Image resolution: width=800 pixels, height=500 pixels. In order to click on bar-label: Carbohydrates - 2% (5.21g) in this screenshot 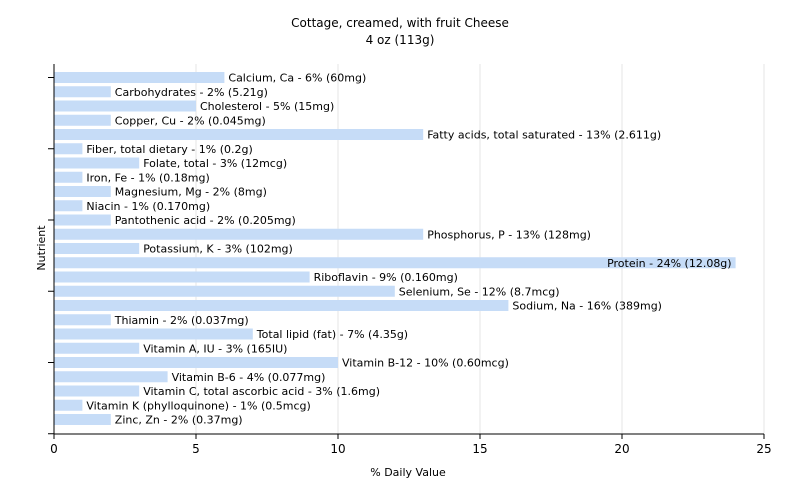, I will do `click(191, 92)`.